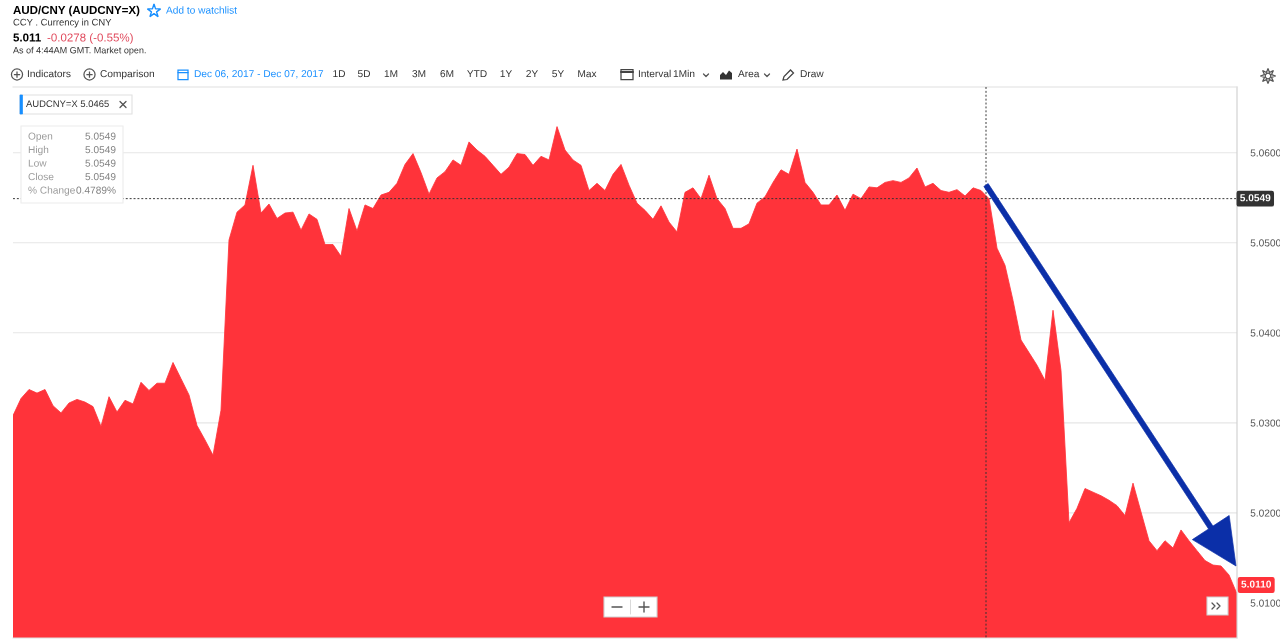  I want to click on text: 5.011, so click(27, 37).